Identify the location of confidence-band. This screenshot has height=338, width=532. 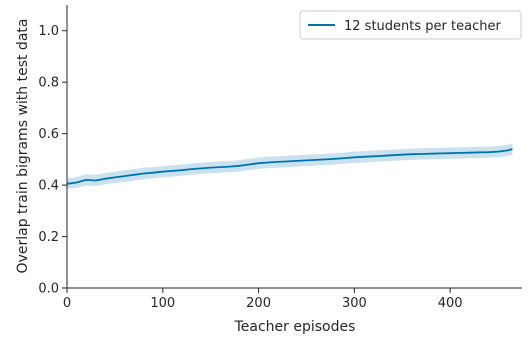
(290, 166).